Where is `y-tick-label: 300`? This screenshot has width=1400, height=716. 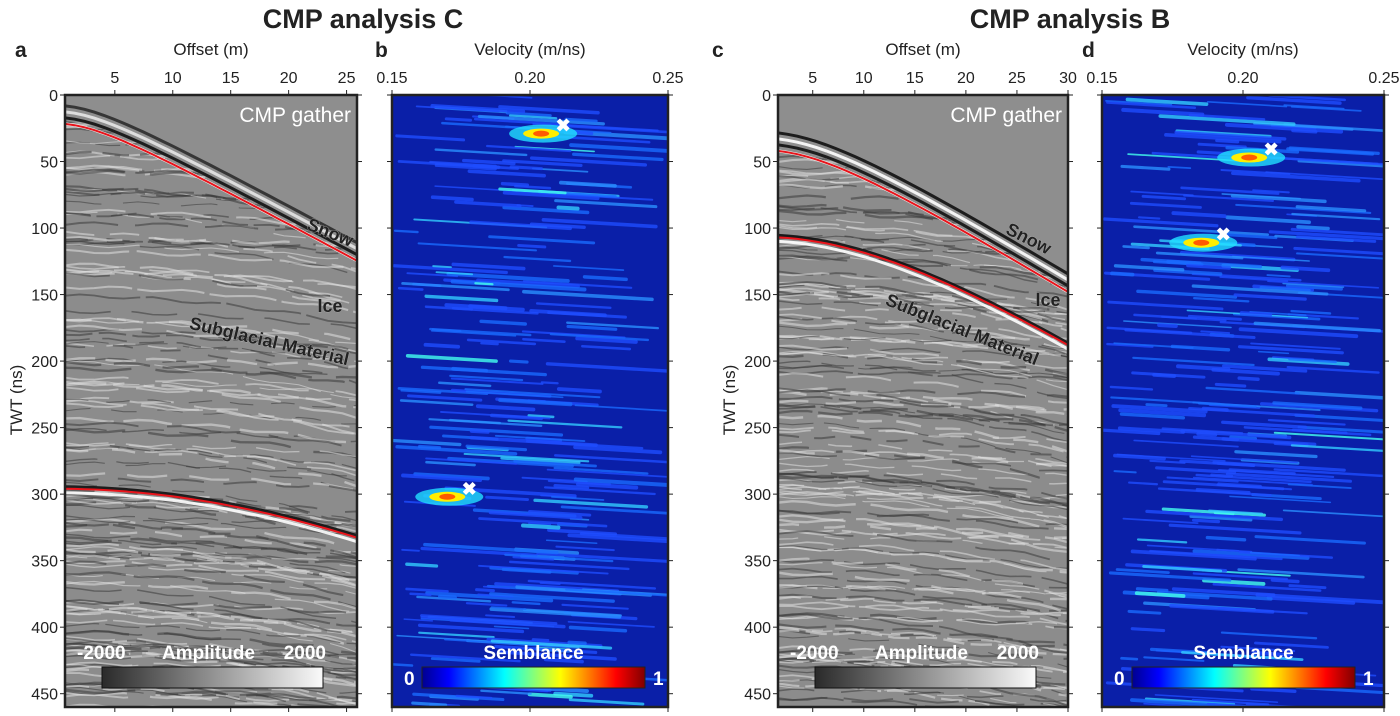
y-tick-label: 300 is located at coordinates (44, 495).